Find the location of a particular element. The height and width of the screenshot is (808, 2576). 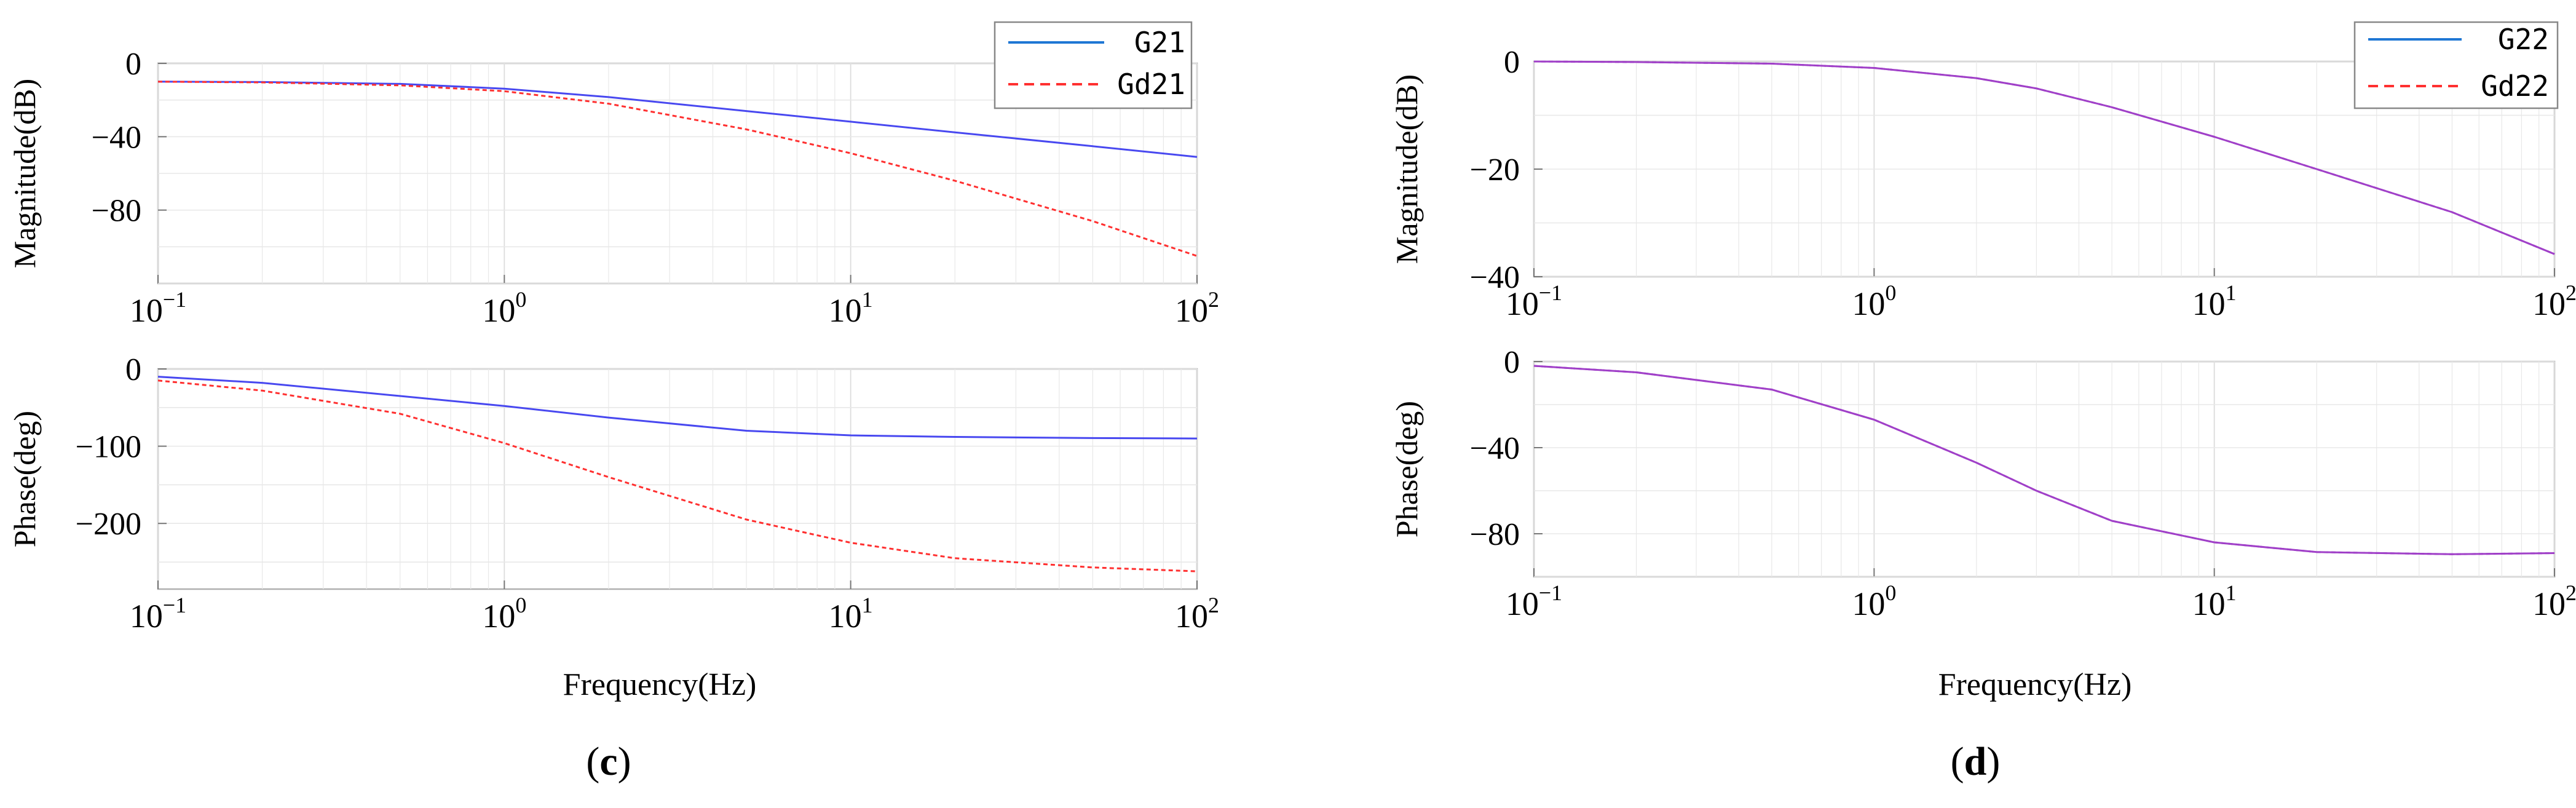

panel-d-caption: (d) is located at coordinates (1976, 761).